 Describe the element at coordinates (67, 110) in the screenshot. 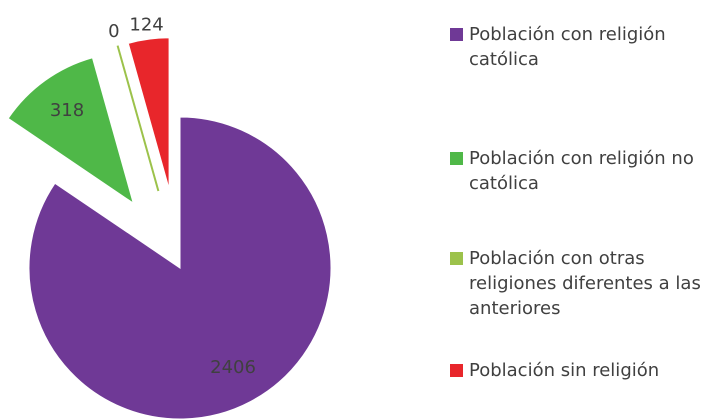

I see `data-label: 318` at that location.